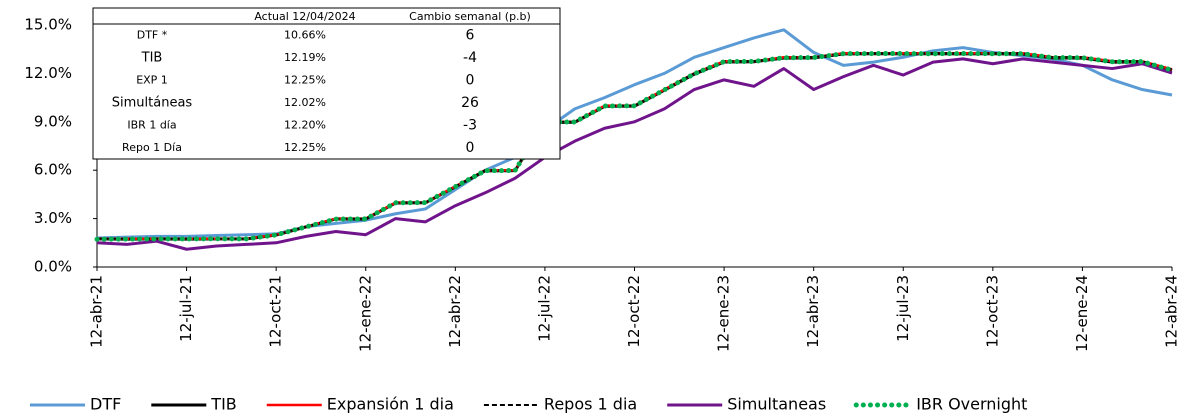 Image resolution: width=1186 pixels, height=417 pixels. What do you see at coordinates (152, 102) in the screenshot?
I see `table-cell: Simultáneas` at bounding box center [152, 102].